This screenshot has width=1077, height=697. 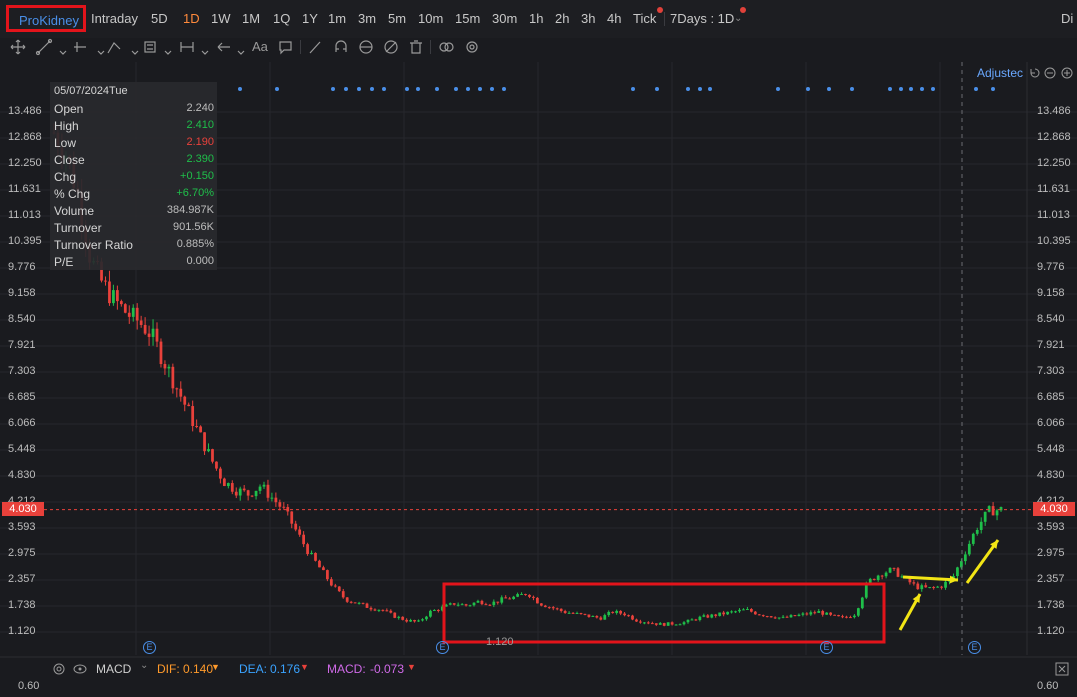 What do you see at coordinates (260, 46) in the screenshot?
I see `text-tool-icon: Aa` at bounding box center [260, 46].